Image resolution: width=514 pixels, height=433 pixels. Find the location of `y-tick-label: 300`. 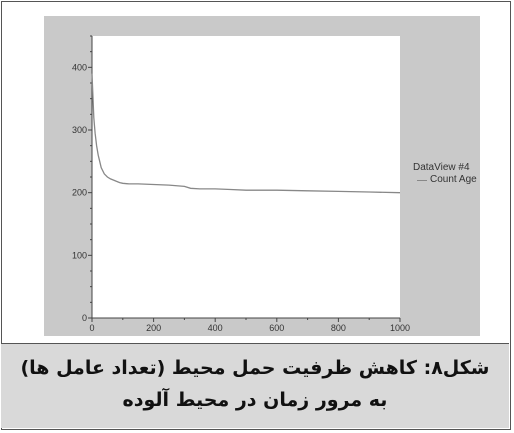

y-tick-label: 300 is located at coordinates (79, 130).